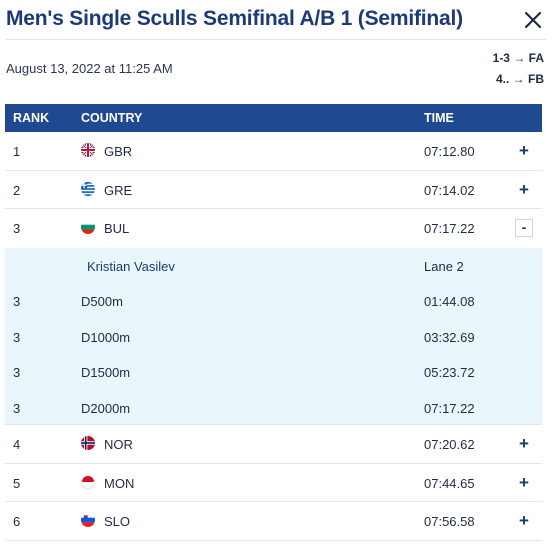 The height and width of the screenshot is (554, 552). What do you see at coordinates (449, 522) in the screenshot?
I see `row-time: 07:56.58` at bounding box center [449, 522].